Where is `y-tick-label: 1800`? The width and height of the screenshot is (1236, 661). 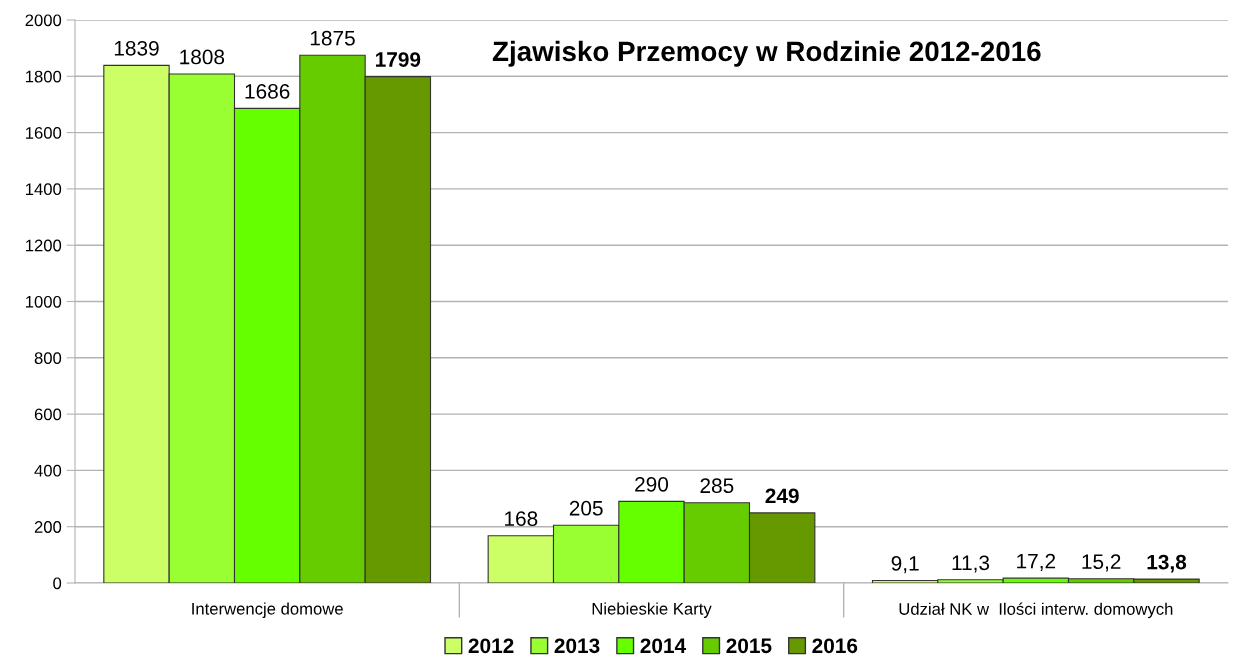
y-tick-label: 1800 is located at coordinates (44, 76).